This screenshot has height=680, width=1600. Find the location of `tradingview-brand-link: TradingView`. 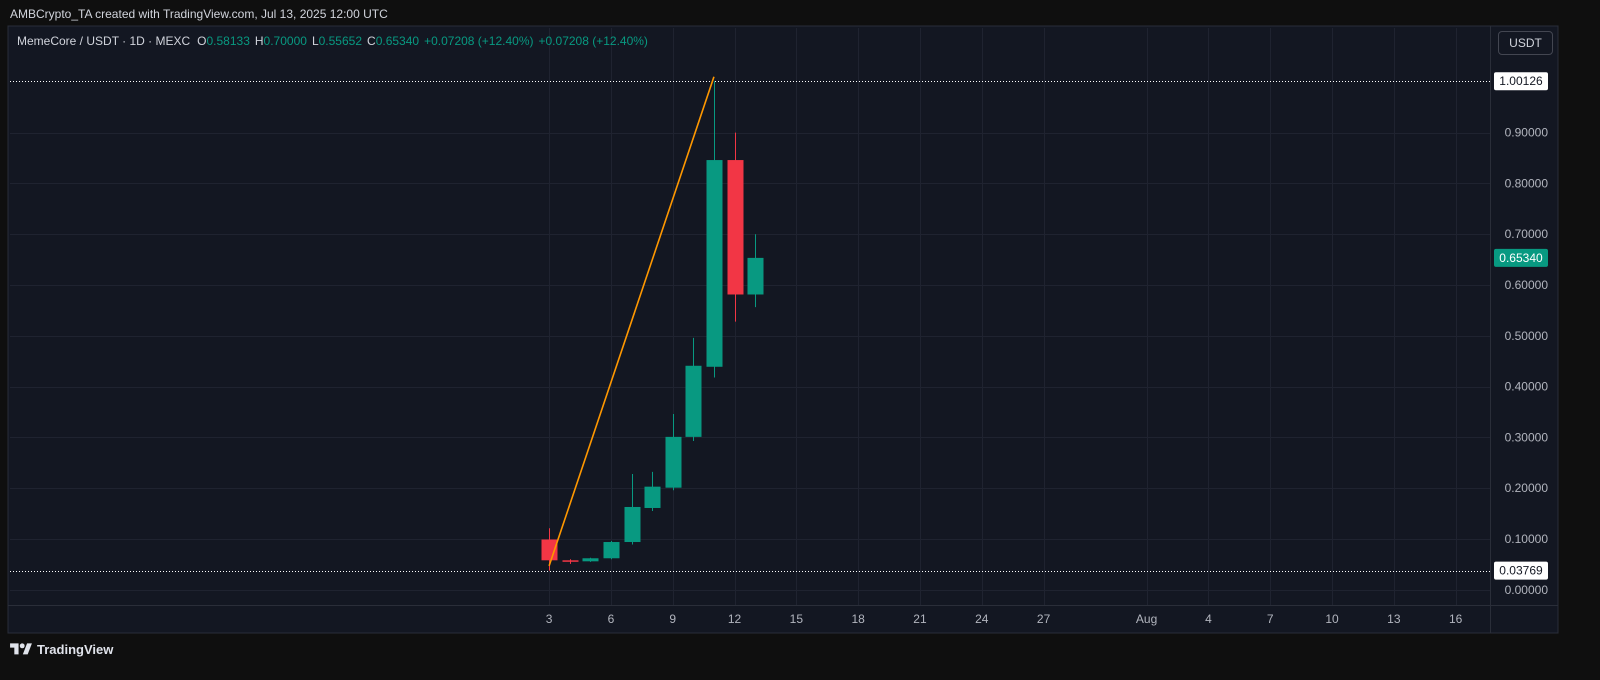

tradingview-brand-link: TradingView is located at coordinates (61, 649).